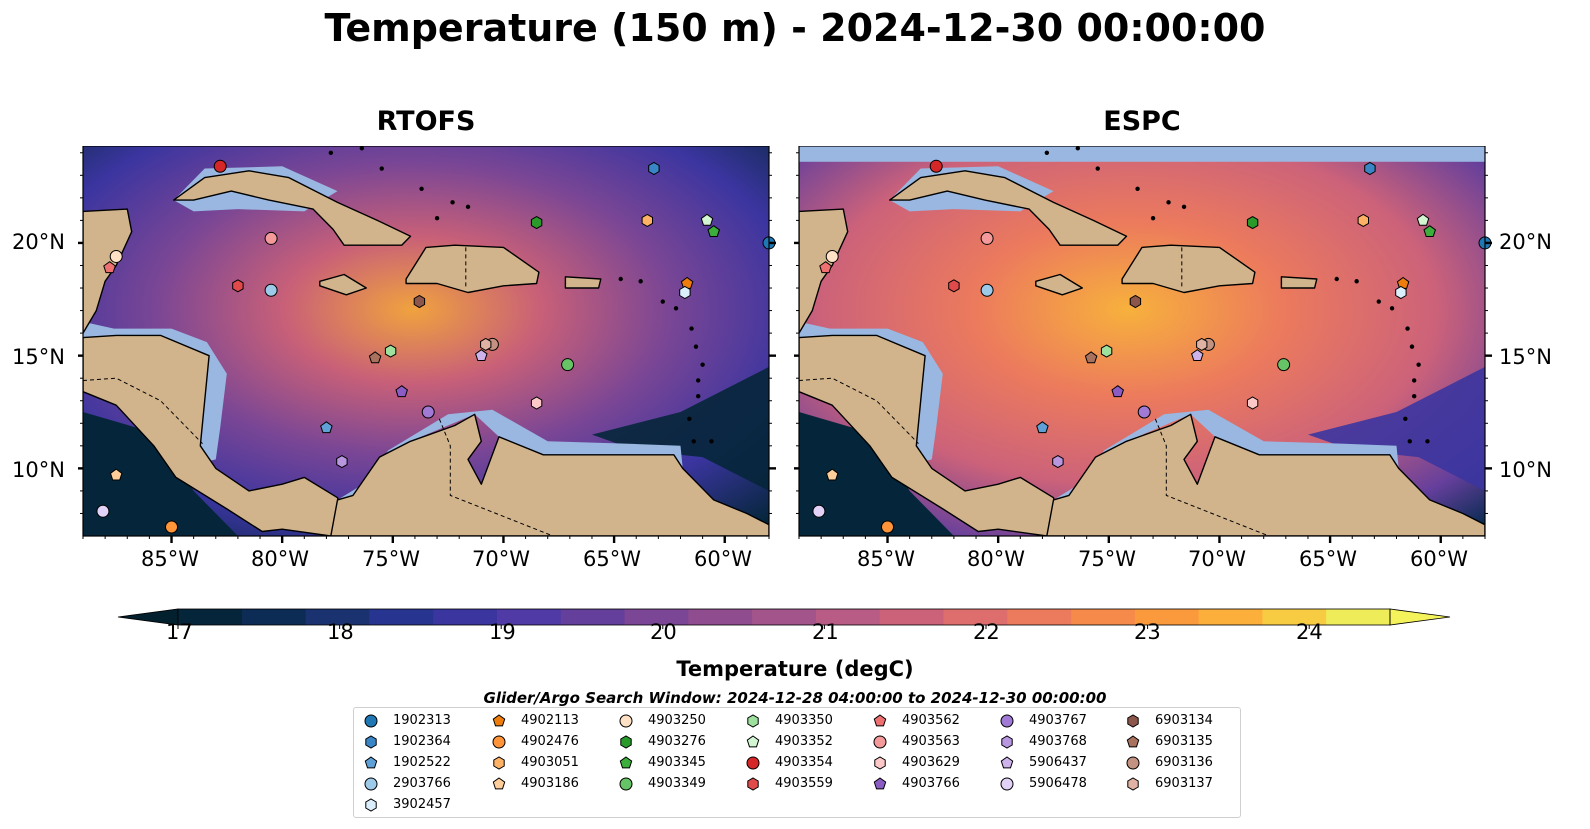 This screenshot has height=829, width=1590. I want to click on lon-tick-label: 60°W, so click(1439, 559).